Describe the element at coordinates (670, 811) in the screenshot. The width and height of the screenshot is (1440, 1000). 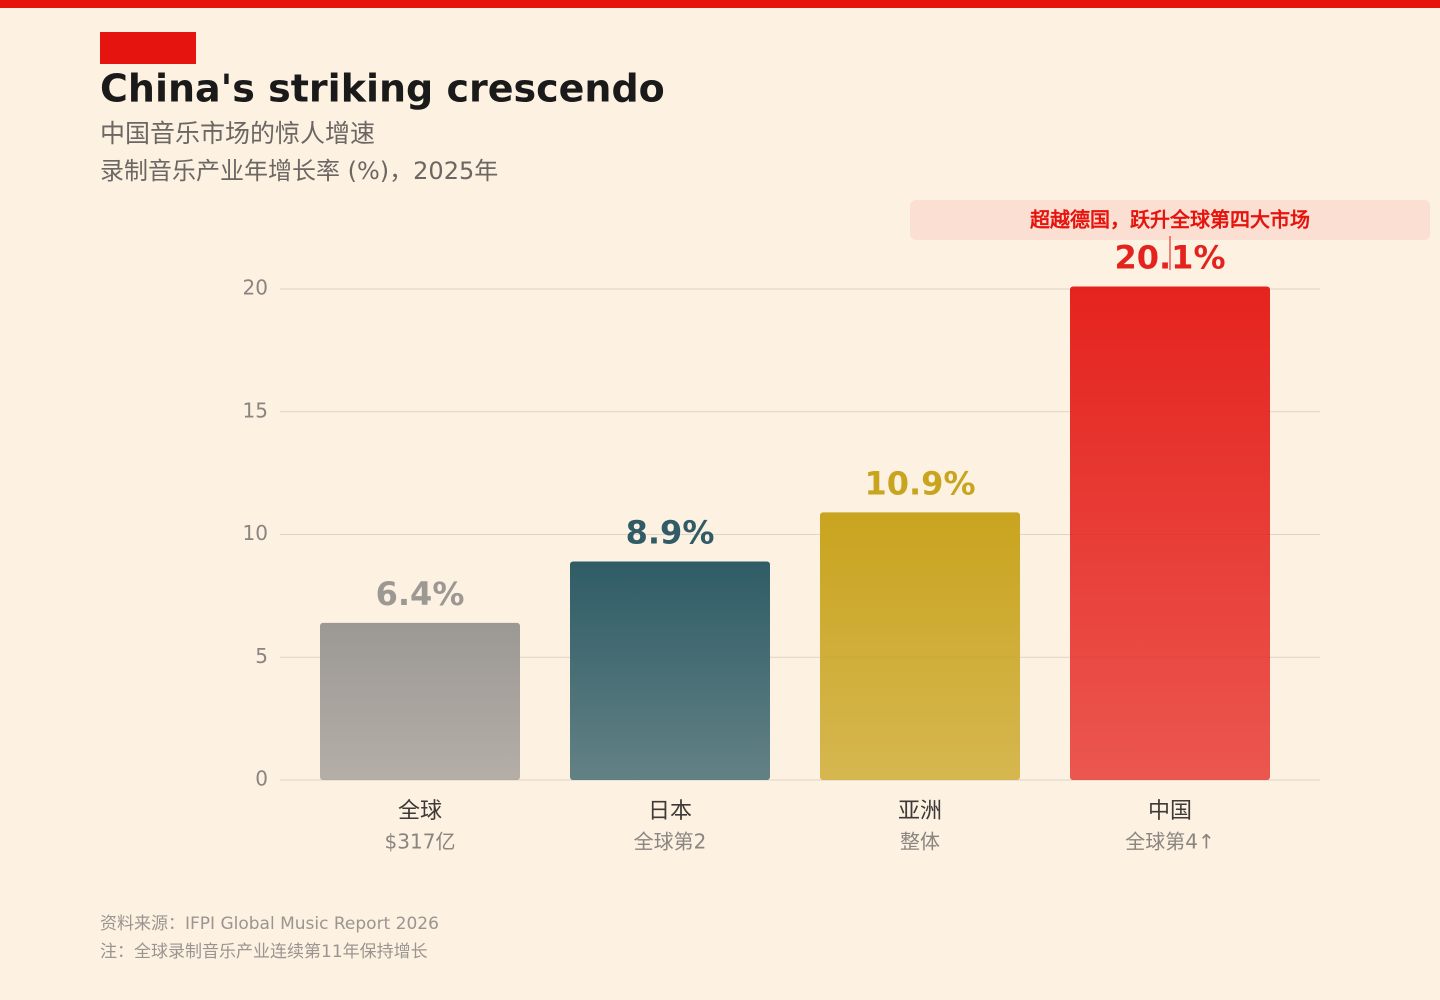
I see `x-tick-label: 日本` at that location.